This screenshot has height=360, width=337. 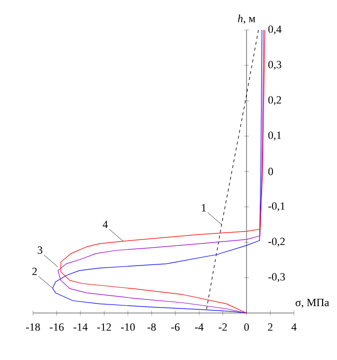 I want to click on x-tick-label: -10, so click(x=127, y=327).